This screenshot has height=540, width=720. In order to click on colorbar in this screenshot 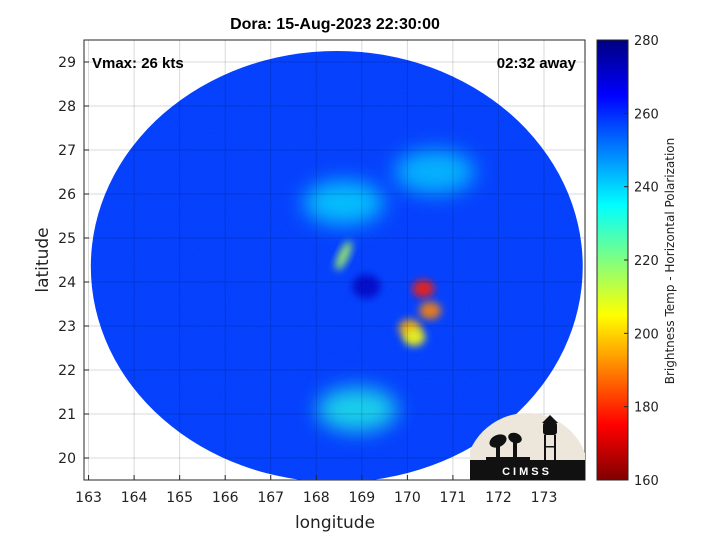, I will do `click(612, 260)`.